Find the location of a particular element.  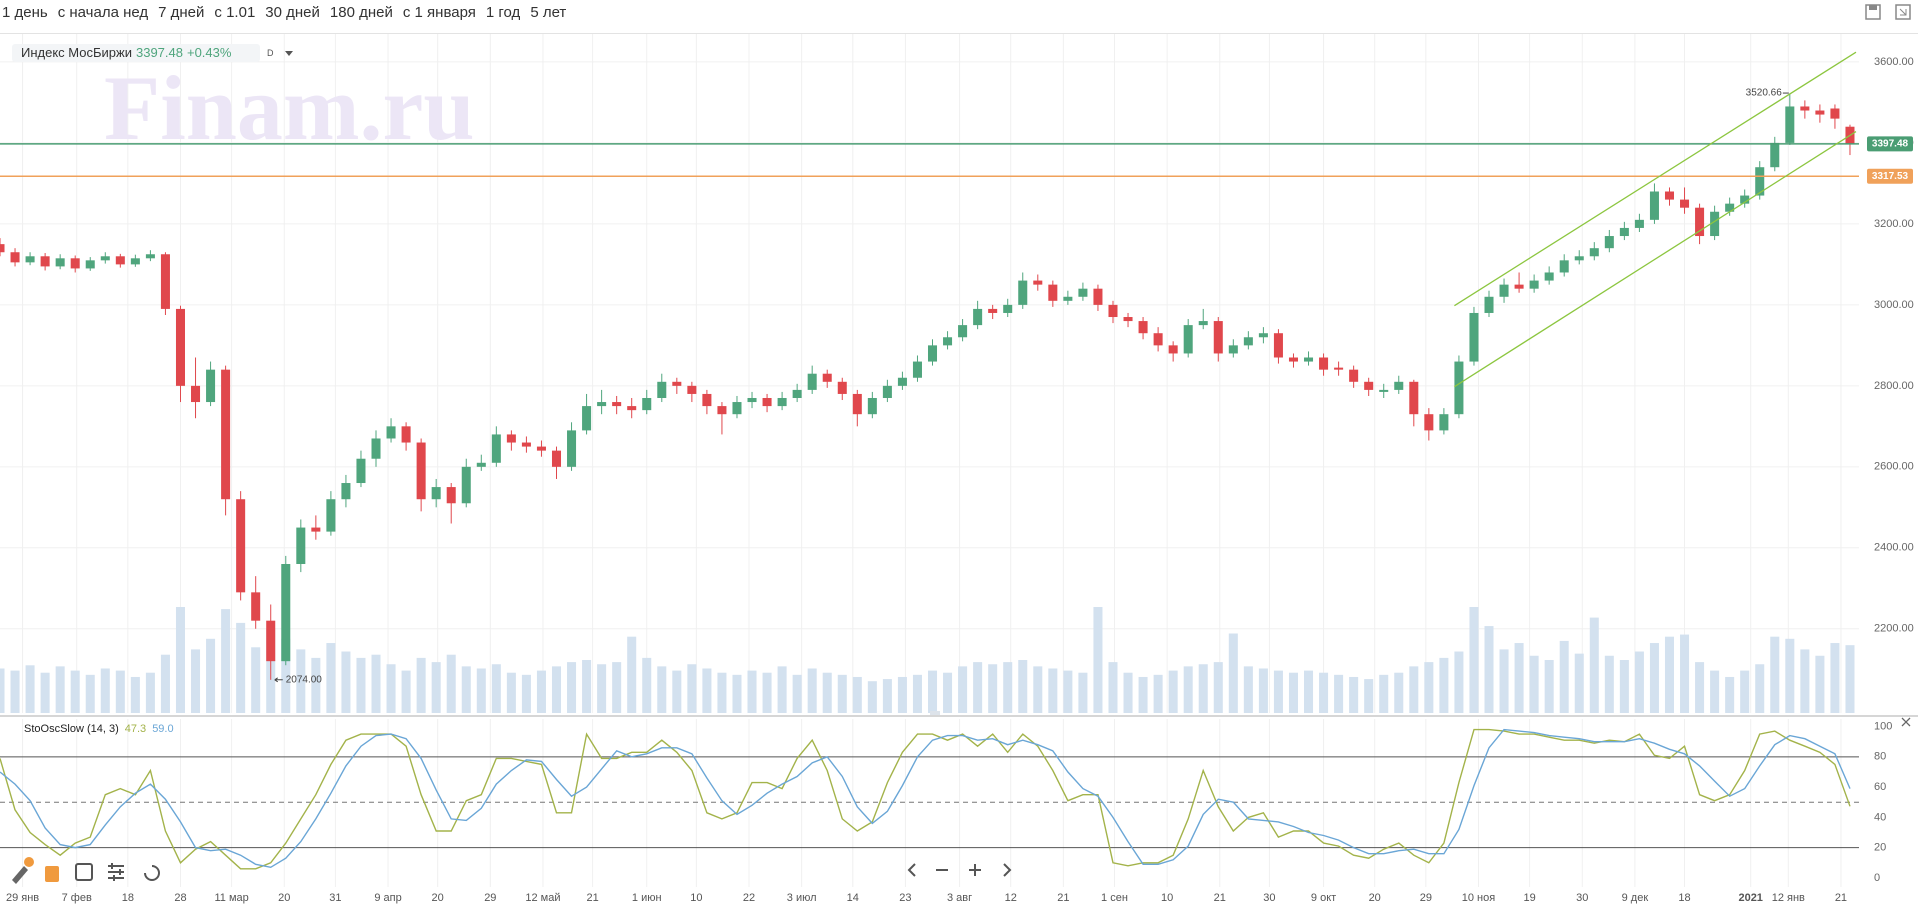

tool-settings is located at coordinates (116, 872).